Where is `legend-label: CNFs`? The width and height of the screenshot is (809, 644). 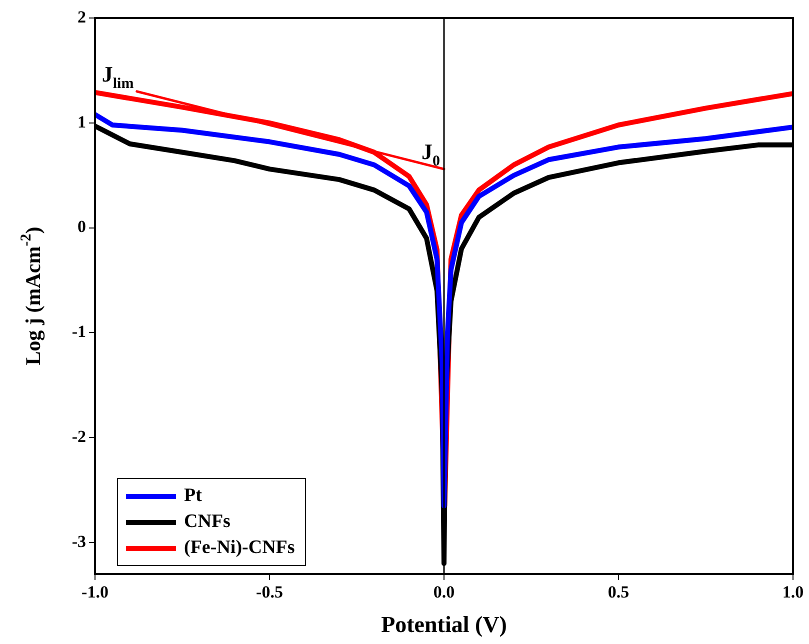
legend-label: CNFs is located at coordinates (207, 522).